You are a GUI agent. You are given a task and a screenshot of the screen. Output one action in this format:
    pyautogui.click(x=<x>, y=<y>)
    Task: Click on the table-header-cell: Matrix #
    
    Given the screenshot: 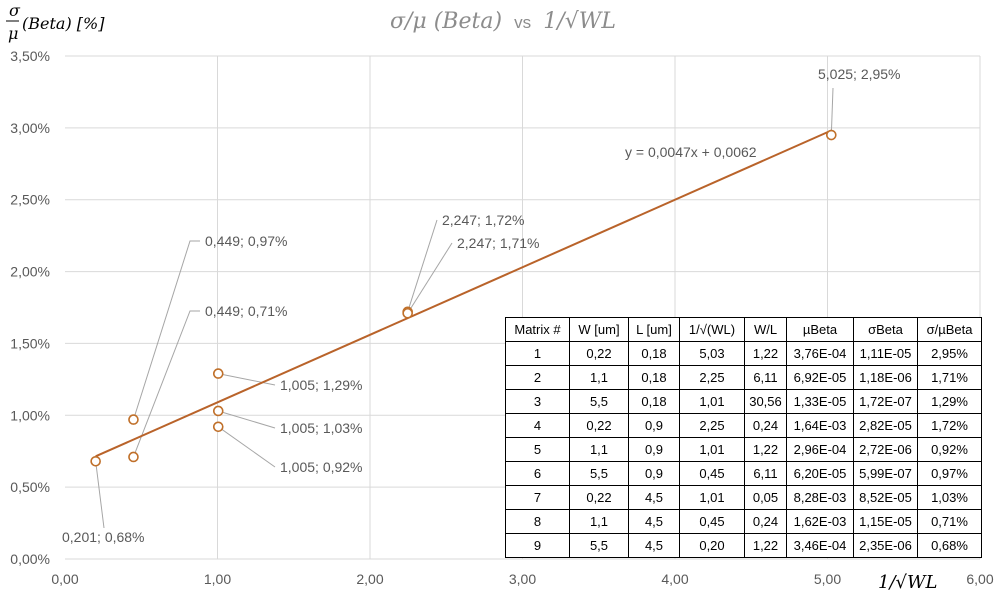 What is the action you would take?
    pyautogui.click(x=537, y=329)
    